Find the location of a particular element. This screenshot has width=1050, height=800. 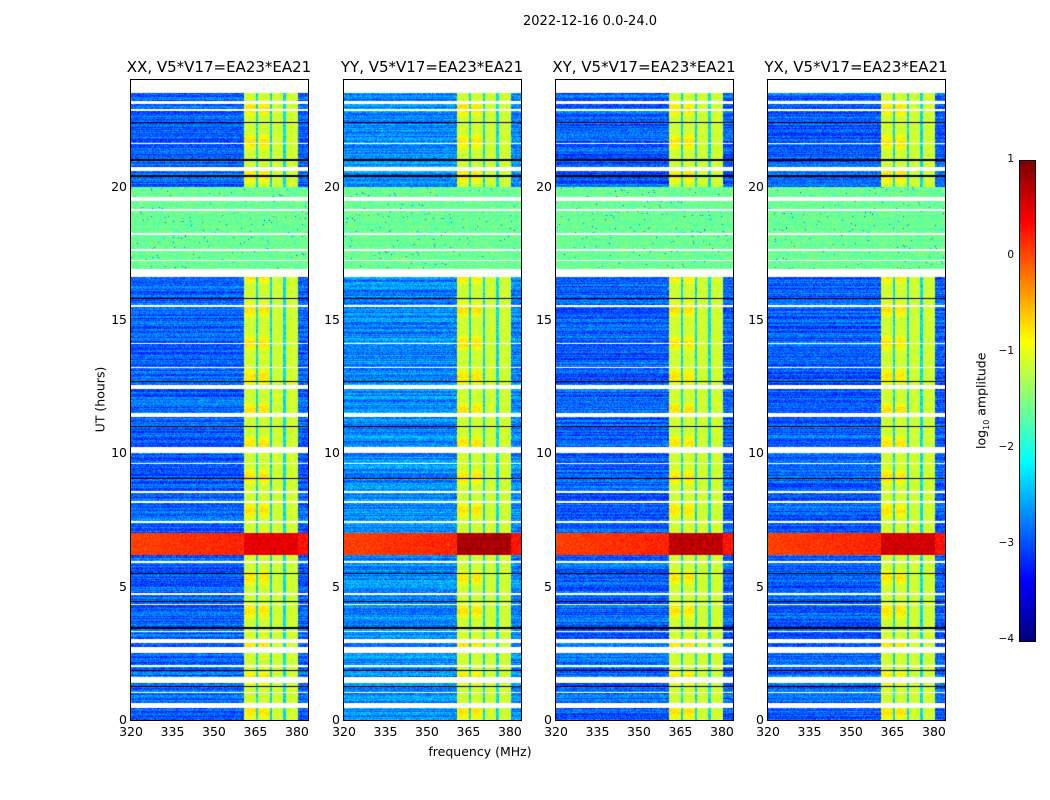

panel-title: YX, V5*V17=EA23*EA21 is located at coordinates (856, 67).